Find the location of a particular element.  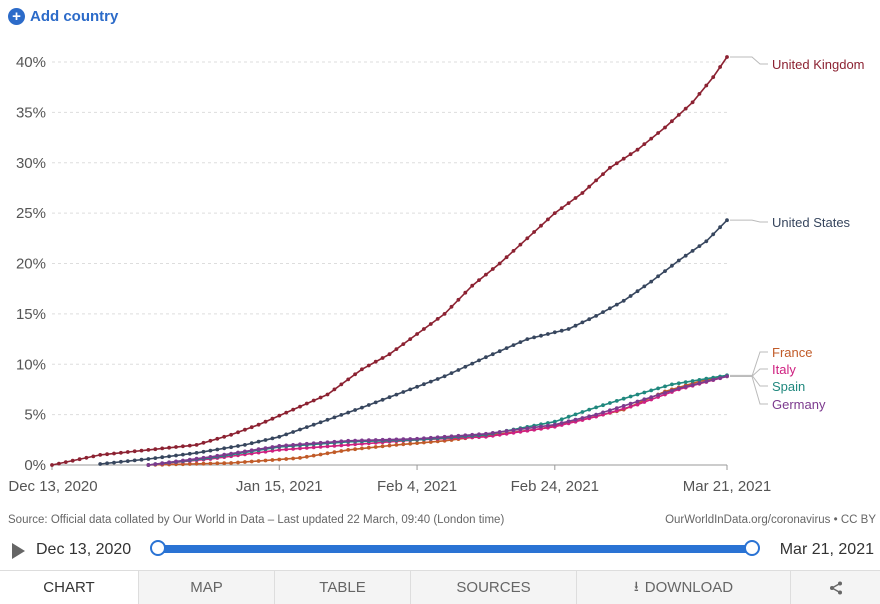

tab-chart: CHART is located at coordinates (69, 587).